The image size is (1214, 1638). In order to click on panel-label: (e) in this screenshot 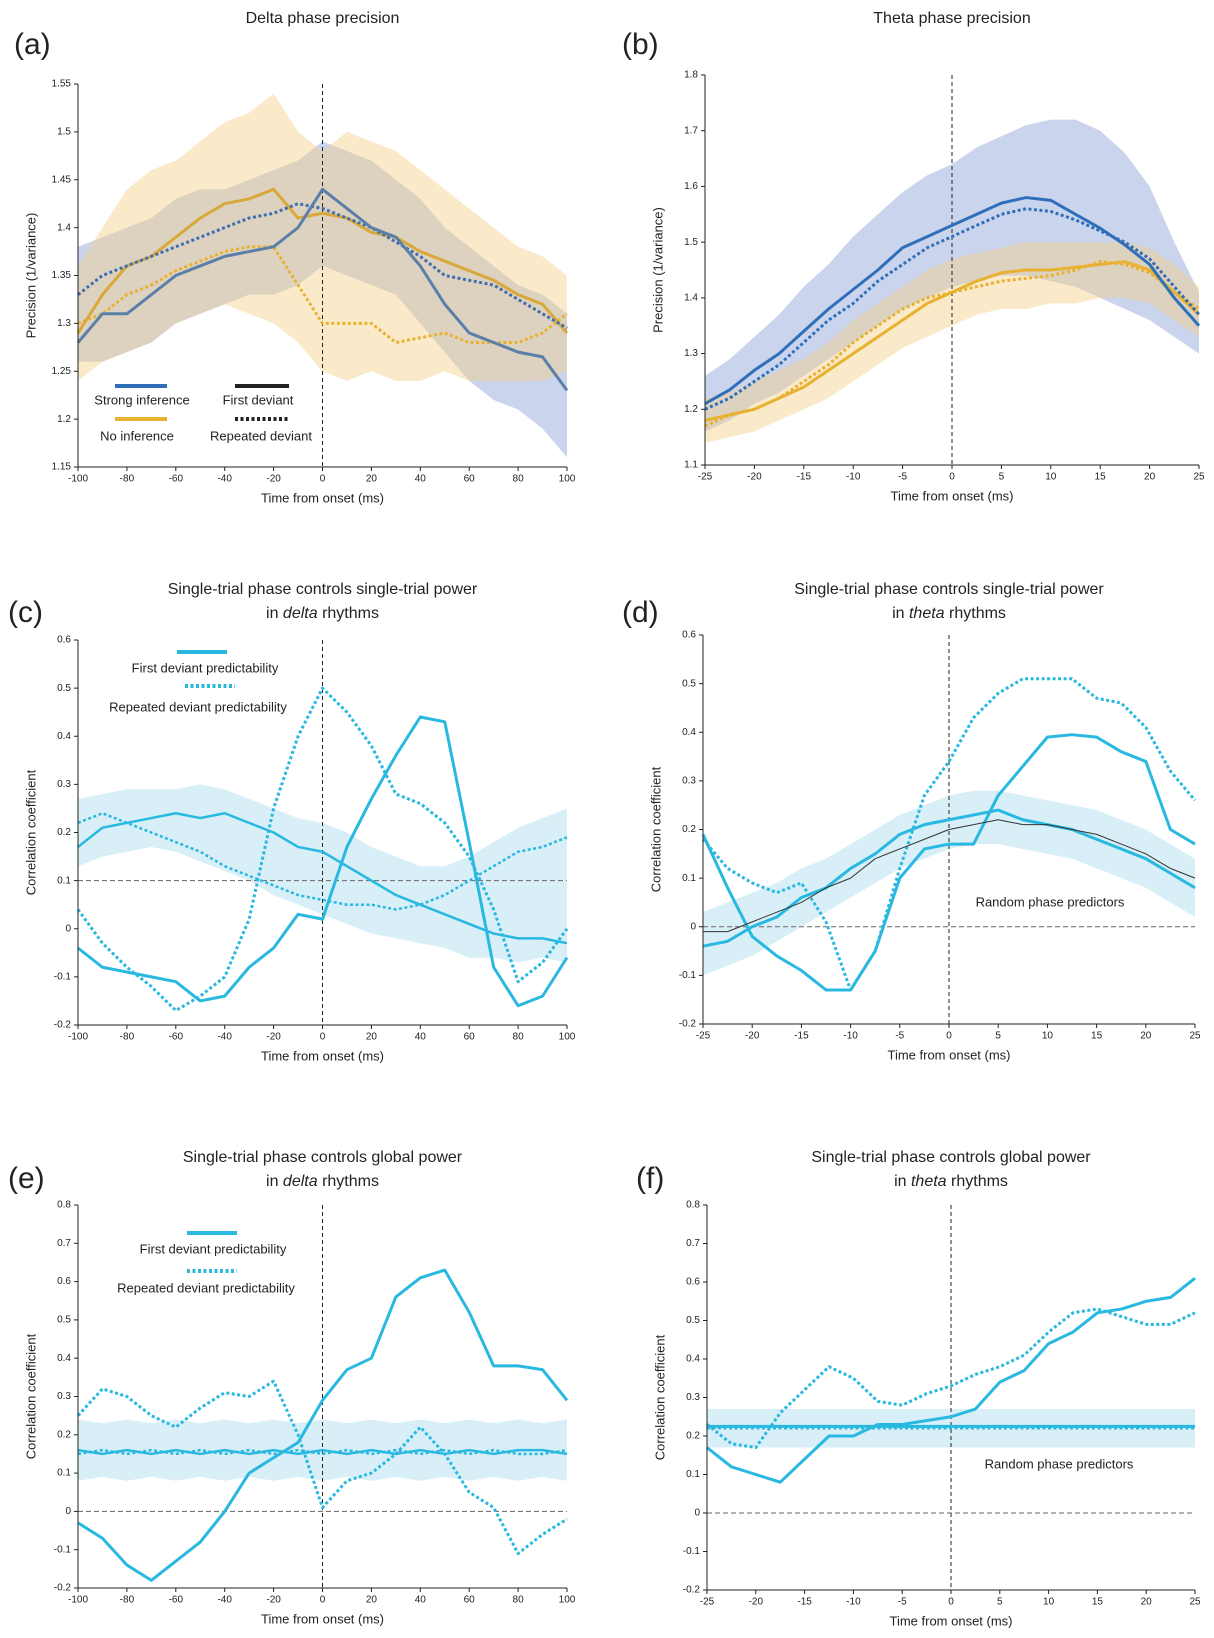, I will do `click(26, 1178)`.